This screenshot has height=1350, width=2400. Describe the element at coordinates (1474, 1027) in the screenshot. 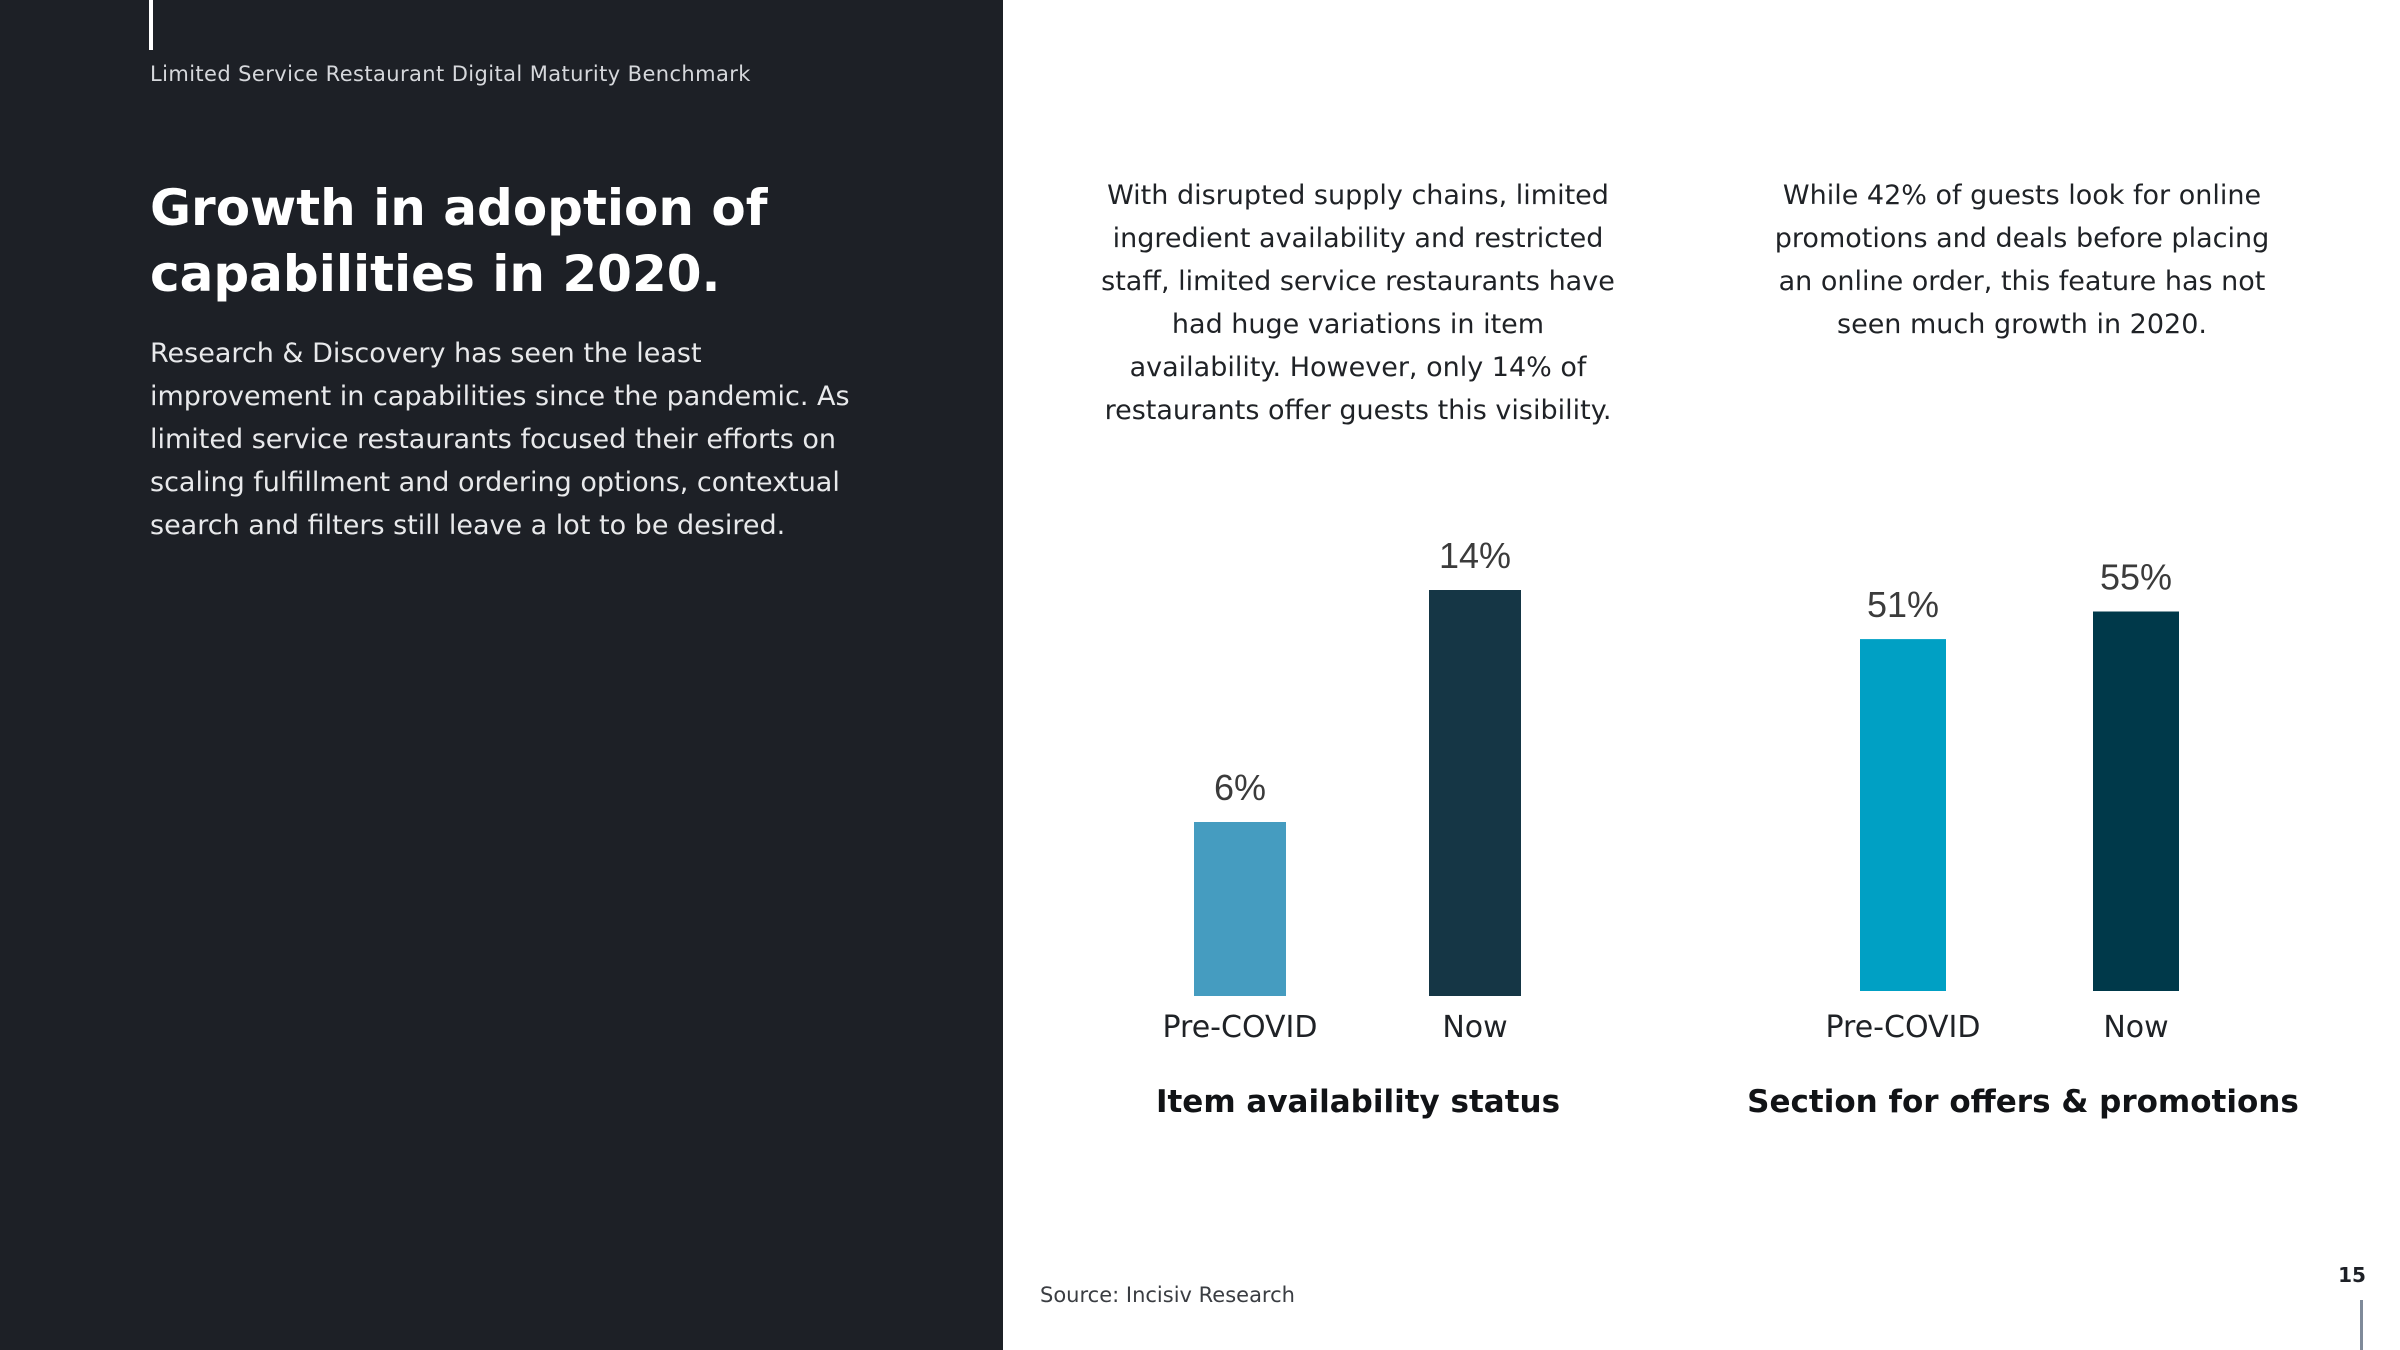

I see `category-label-1-2: Now` at that location.